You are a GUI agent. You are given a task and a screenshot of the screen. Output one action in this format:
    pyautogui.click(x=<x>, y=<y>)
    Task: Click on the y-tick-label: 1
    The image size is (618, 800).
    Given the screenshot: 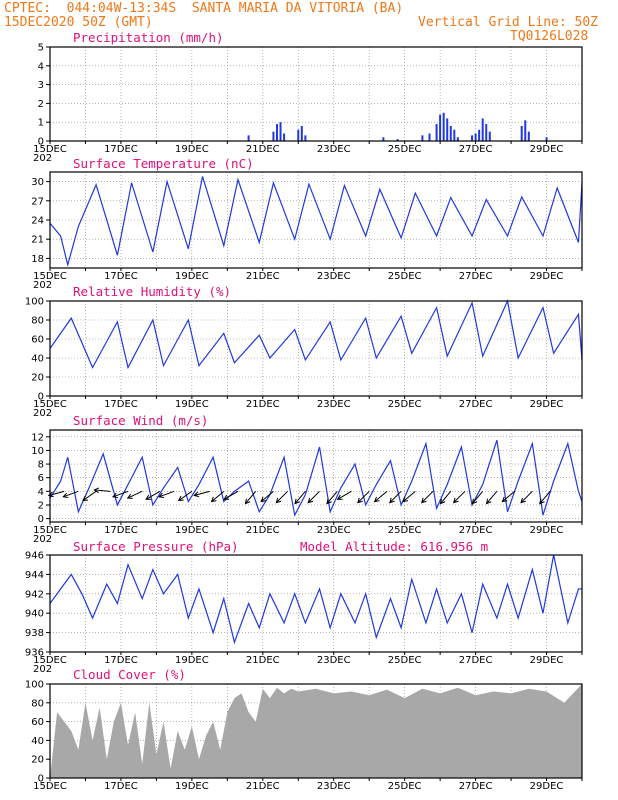 What is the action you would take?
    pyautogui.click(x=41, y=123)
    